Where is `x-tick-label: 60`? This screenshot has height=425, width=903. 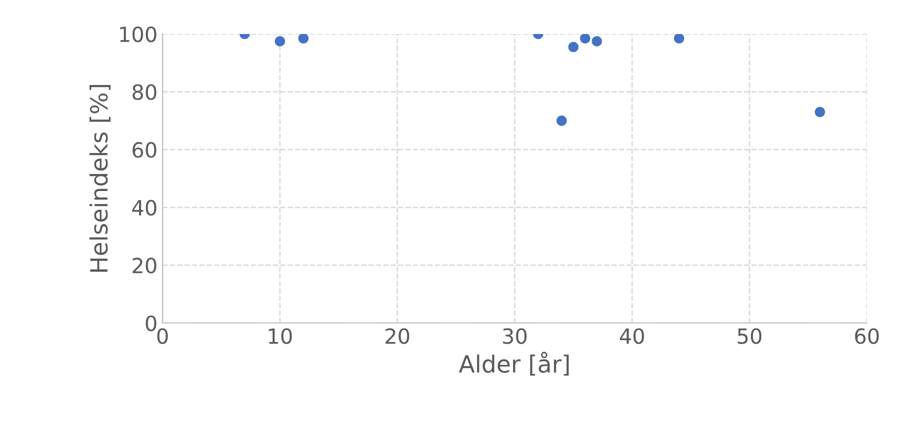 x-tick-label: 60 is located at coordinates (867, 336).